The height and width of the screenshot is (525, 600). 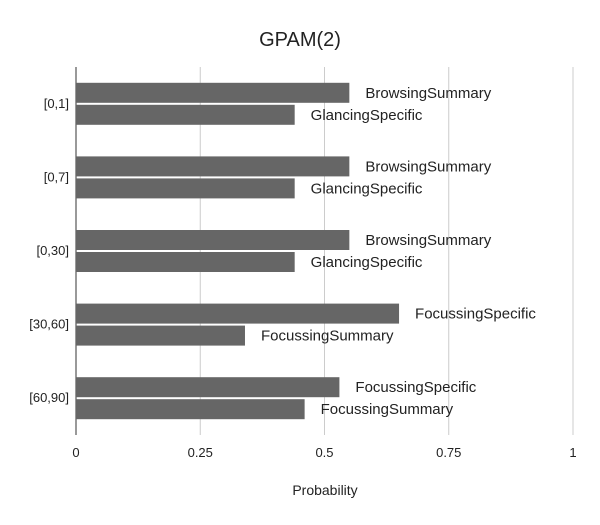 I want to click on chart-title: GPAM(2), so click(x=300, y=40).